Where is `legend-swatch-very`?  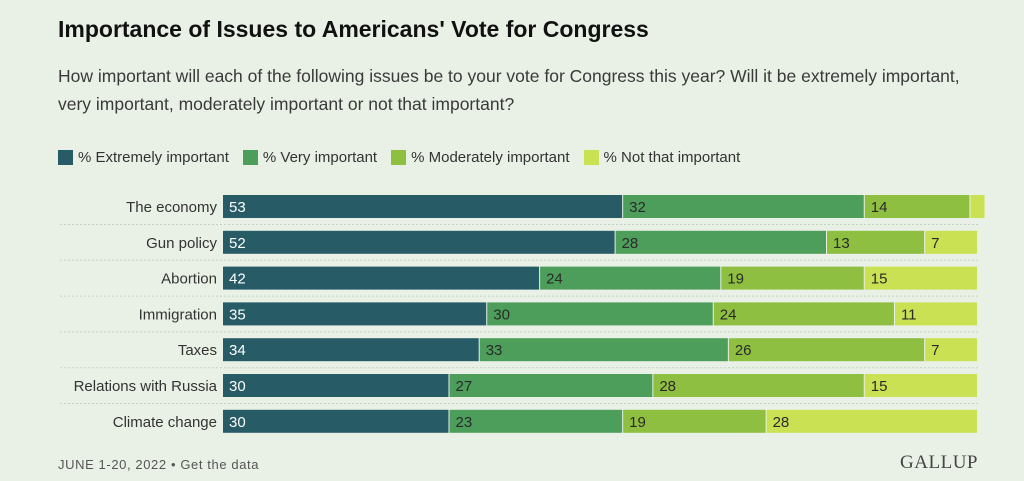
legend-swatch-very is located at coordinates (250, 157).